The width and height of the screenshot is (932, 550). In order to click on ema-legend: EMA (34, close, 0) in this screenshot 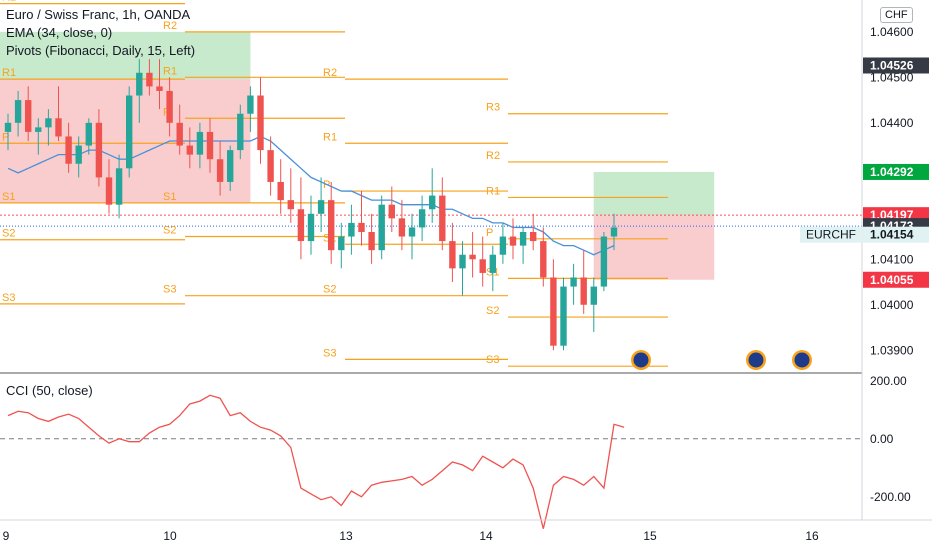, I will do `click(59, 32)`.